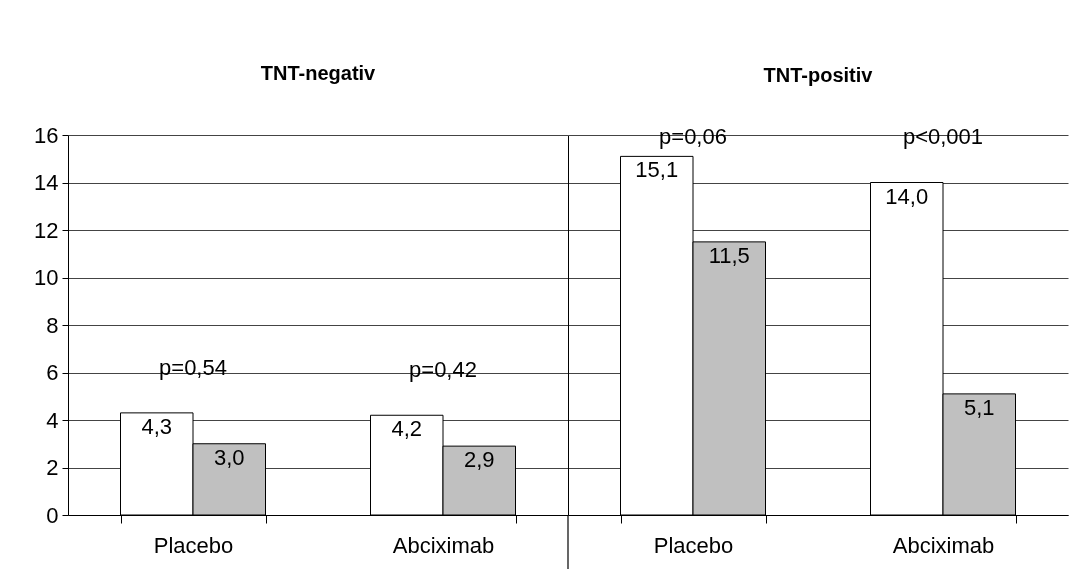 This screenshot has width=1086, height=569. What do you see at coordinates (52, 420) in the screenshot?
I see `y-tick-label: 4` at bounding box center [52, 420].